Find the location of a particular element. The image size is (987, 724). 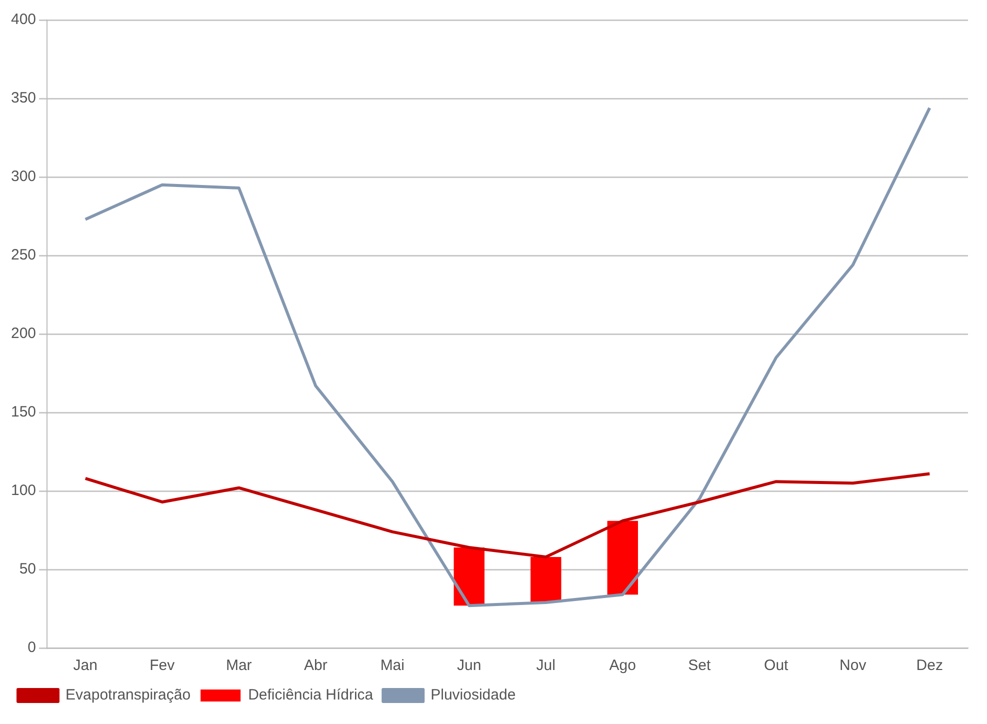

legend-label: Deficiência Hídrica is located at coordinates (311, 695).